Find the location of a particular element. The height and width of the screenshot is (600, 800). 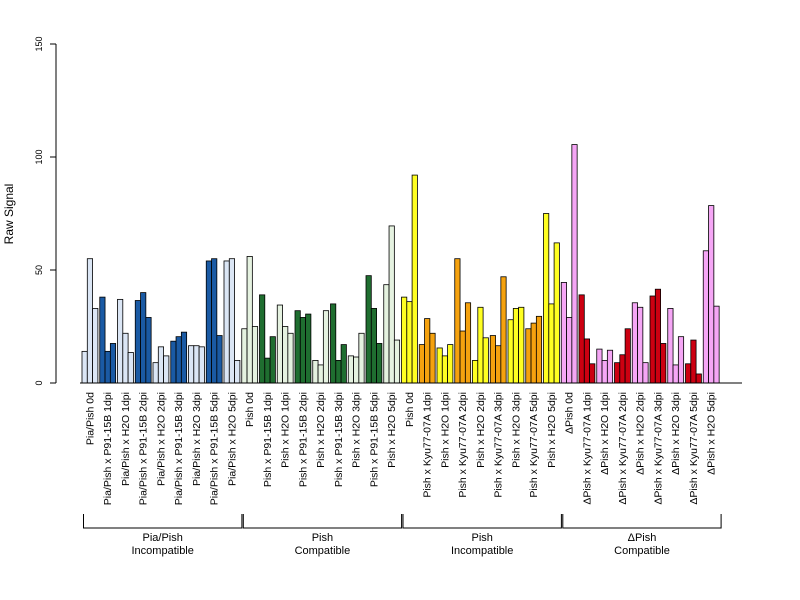

x-tick-label: Pia/Pish x H2O 5dpi is located at coordinates (232, 439).